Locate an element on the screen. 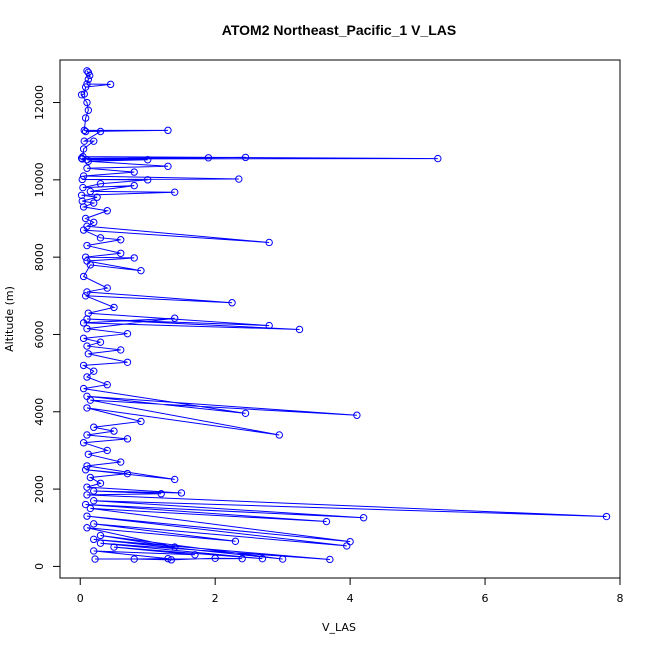  chart-title: ATOM2 Northeast_Pacific_1 V_LAS is located at coordinates (339, 30).